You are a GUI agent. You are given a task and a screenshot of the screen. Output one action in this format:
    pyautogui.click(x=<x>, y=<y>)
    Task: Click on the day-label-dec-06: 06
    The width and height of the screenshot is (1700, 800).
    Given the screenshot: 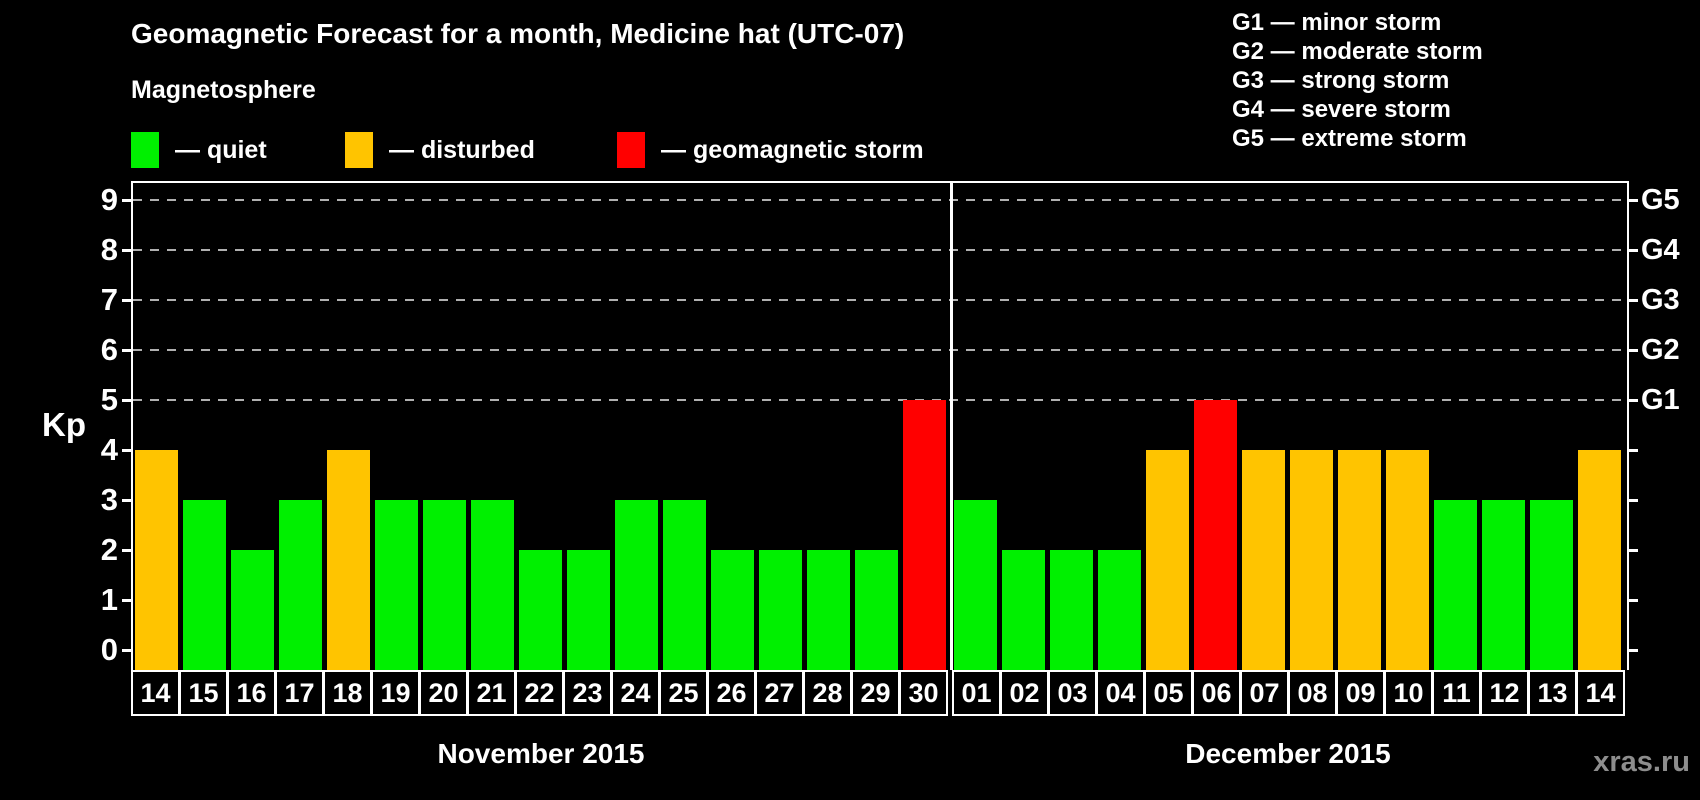 What is the action you would take?
    pyautogui.click(x=1216, y=693)
    